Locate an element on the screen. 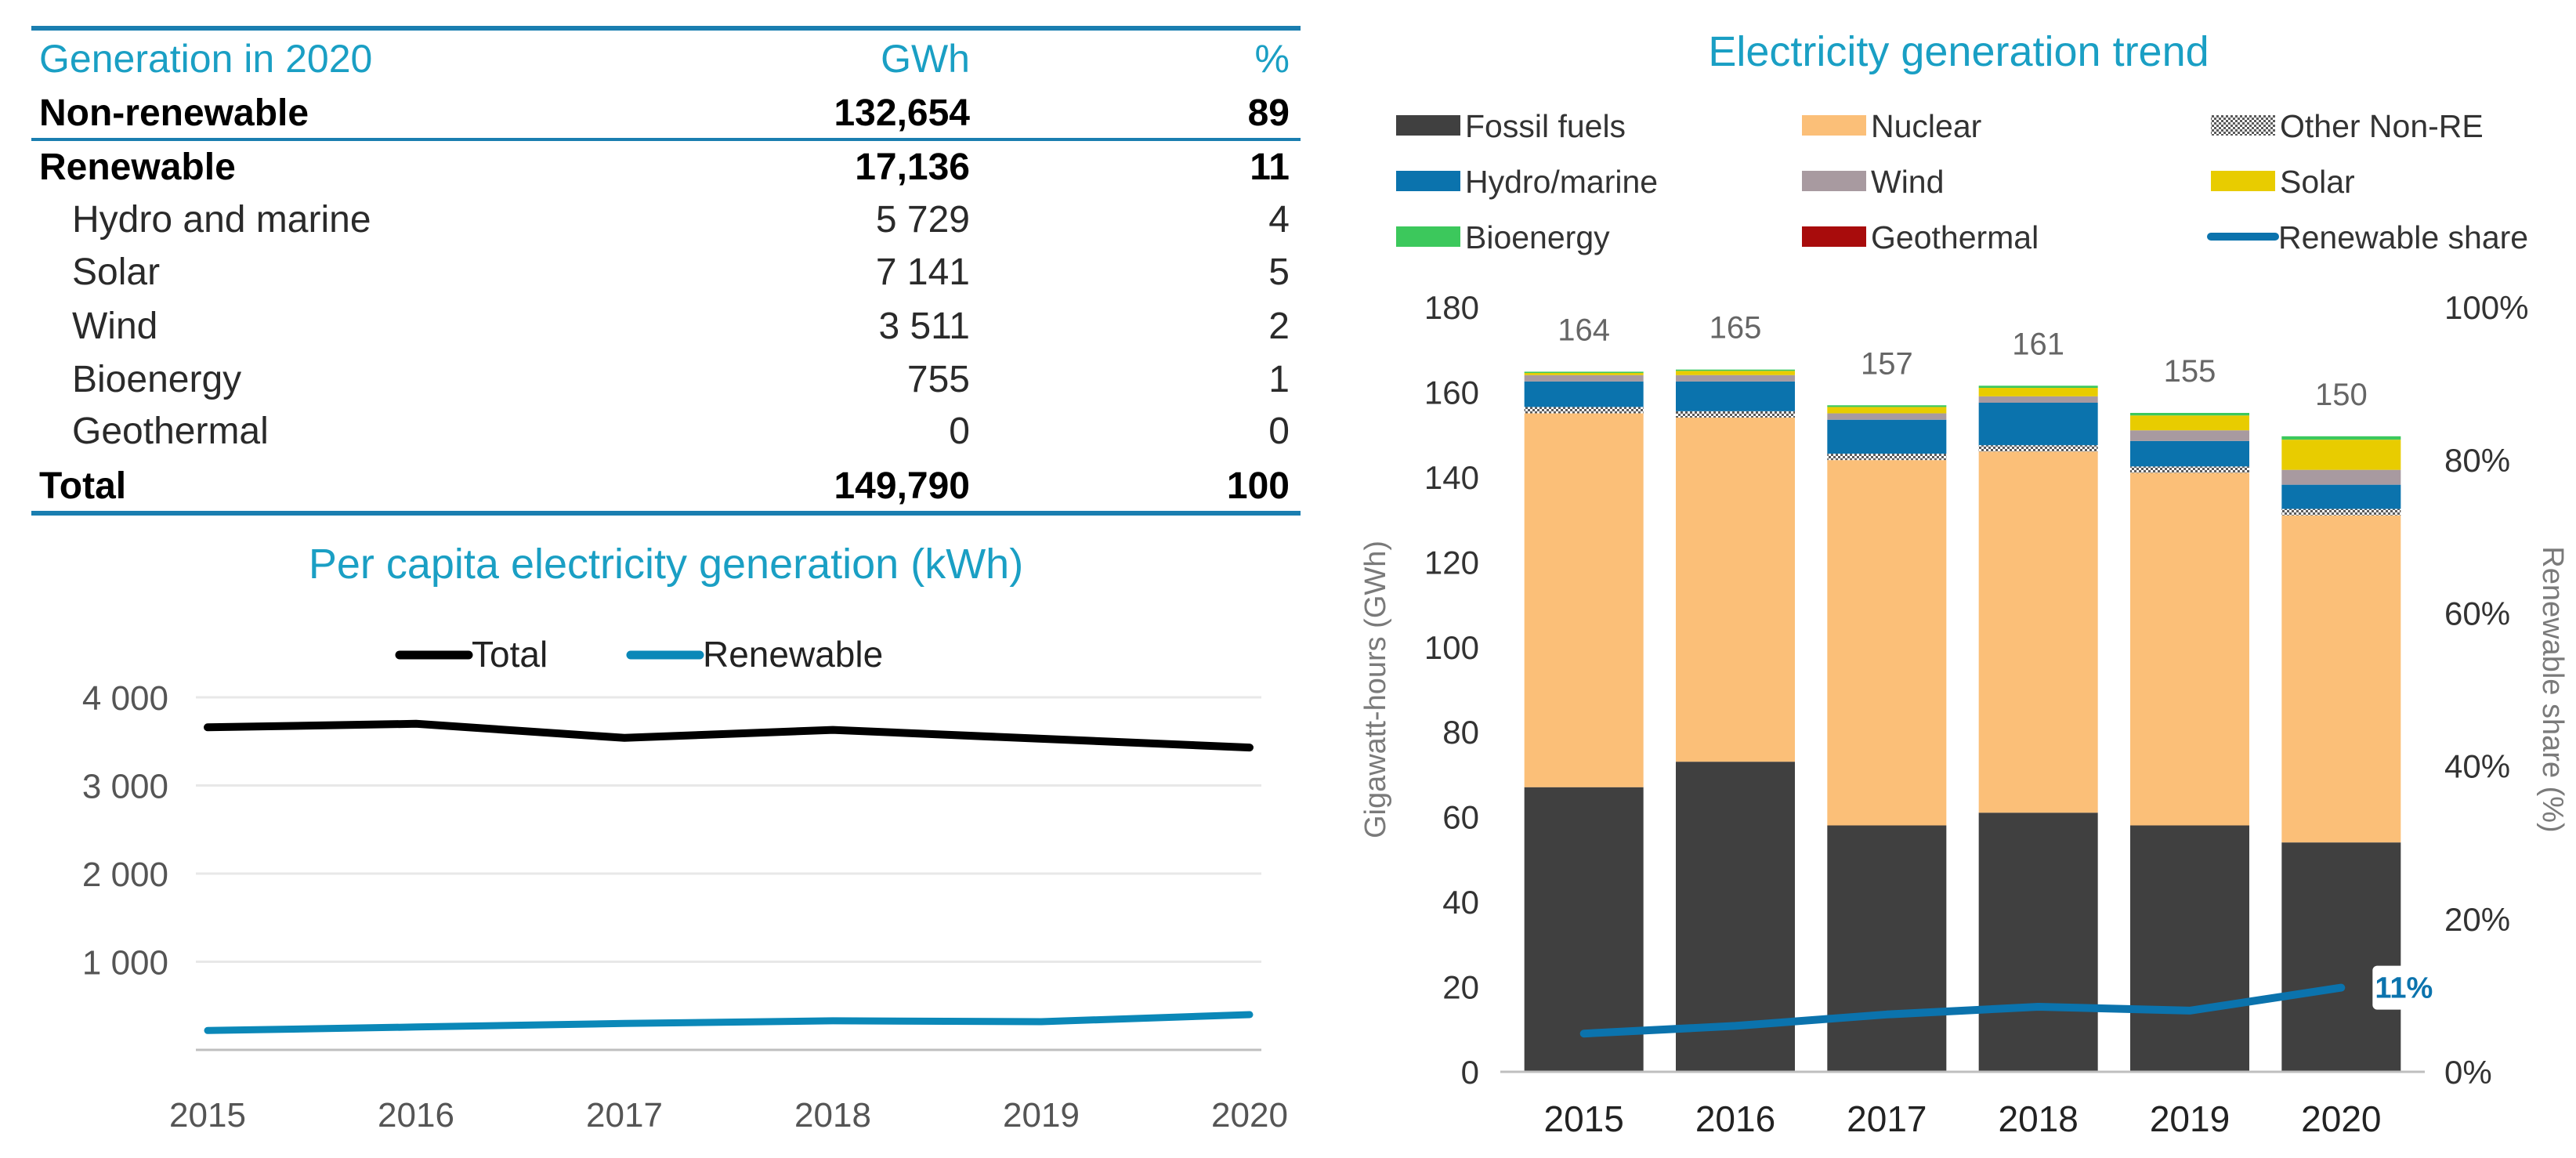  bar-segment-nuclear-2017 is located at coordinates (1887, 643).